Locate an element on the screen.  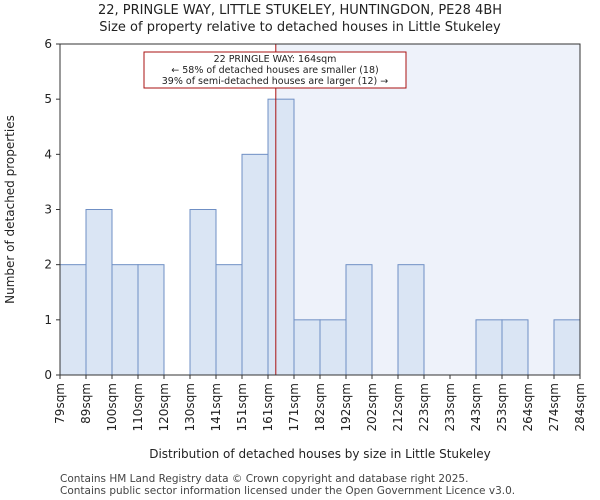
x-tick-label: 110sqm is located at coordinates (138, 407).